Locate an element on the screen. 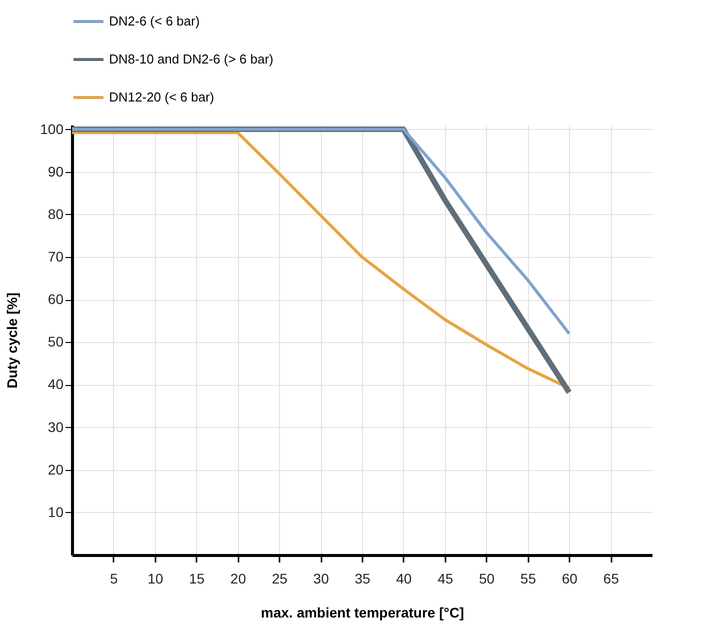 This screenshot has height=644, width=702. x-tick-label: 15 is located at coordinates (196, 578).